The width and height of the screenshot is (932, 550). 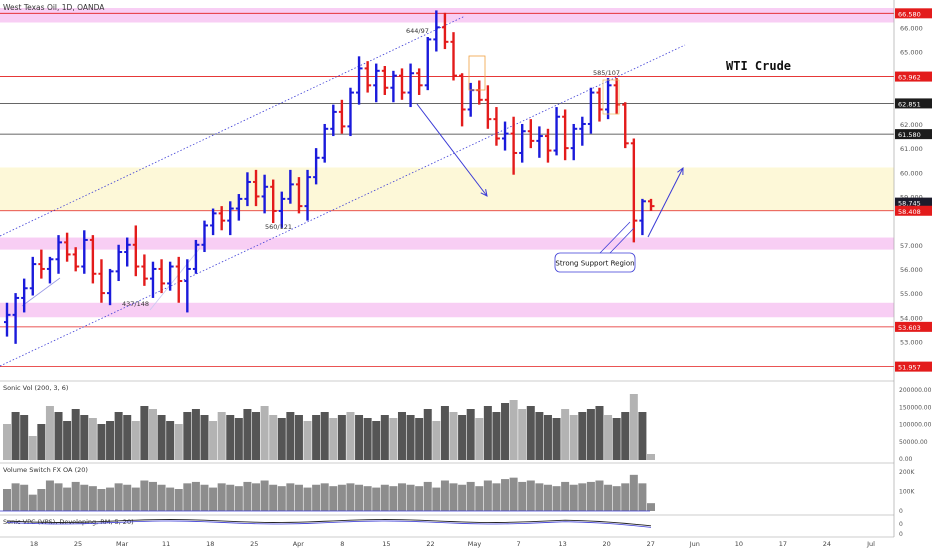 I want to click on price-tick-label: 54.000, so click(x=911, y=318).